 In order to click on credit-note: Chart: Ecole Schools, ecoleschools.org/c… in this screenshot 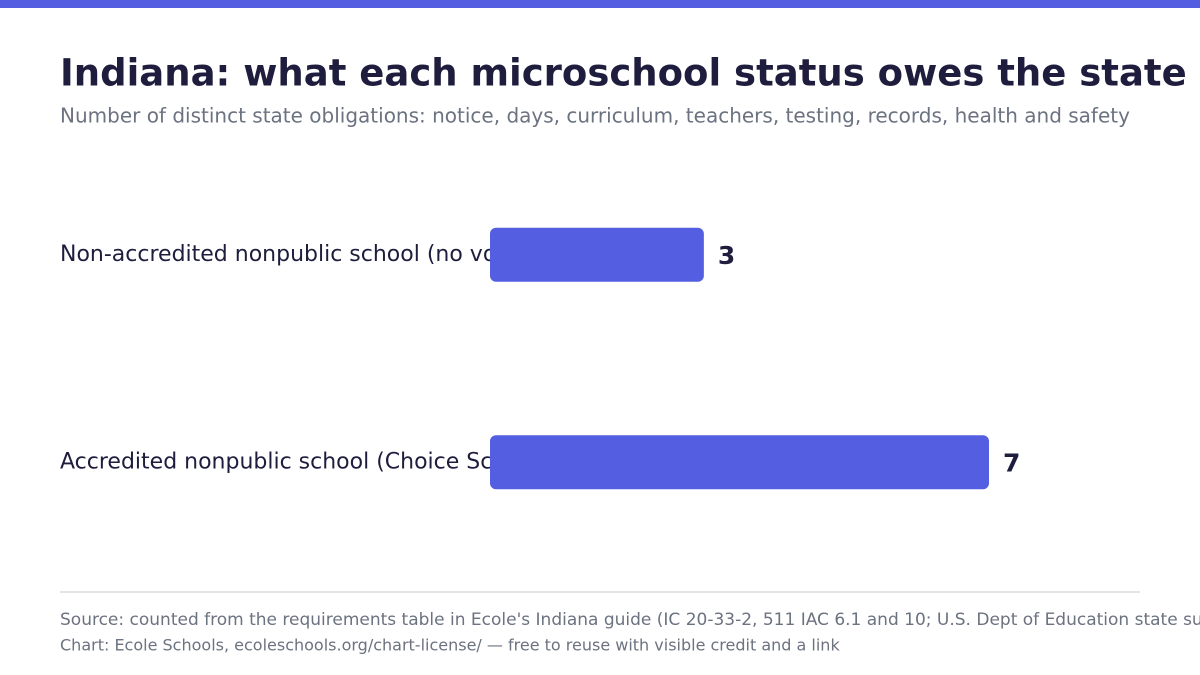, I will do `click(450, 645)`.